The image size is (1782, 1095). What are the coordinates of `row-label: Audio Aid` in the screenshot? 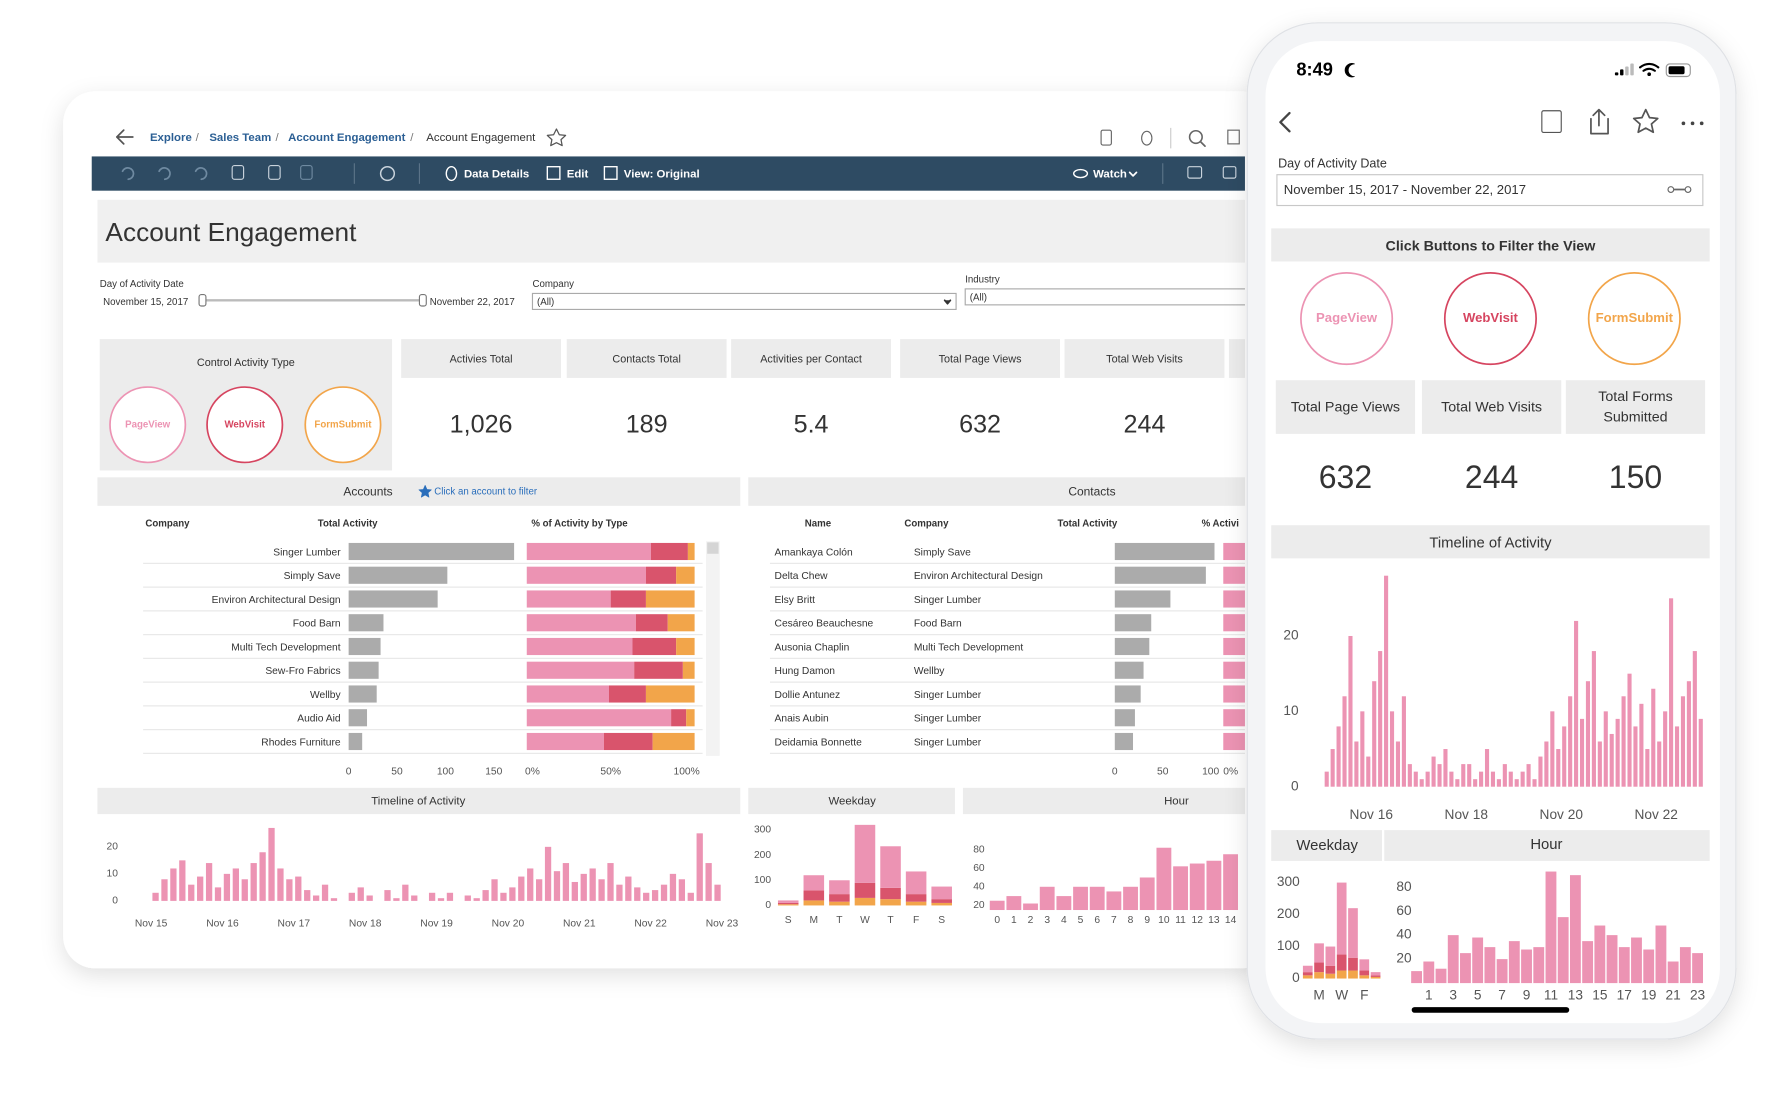 It's located at (319, 719).